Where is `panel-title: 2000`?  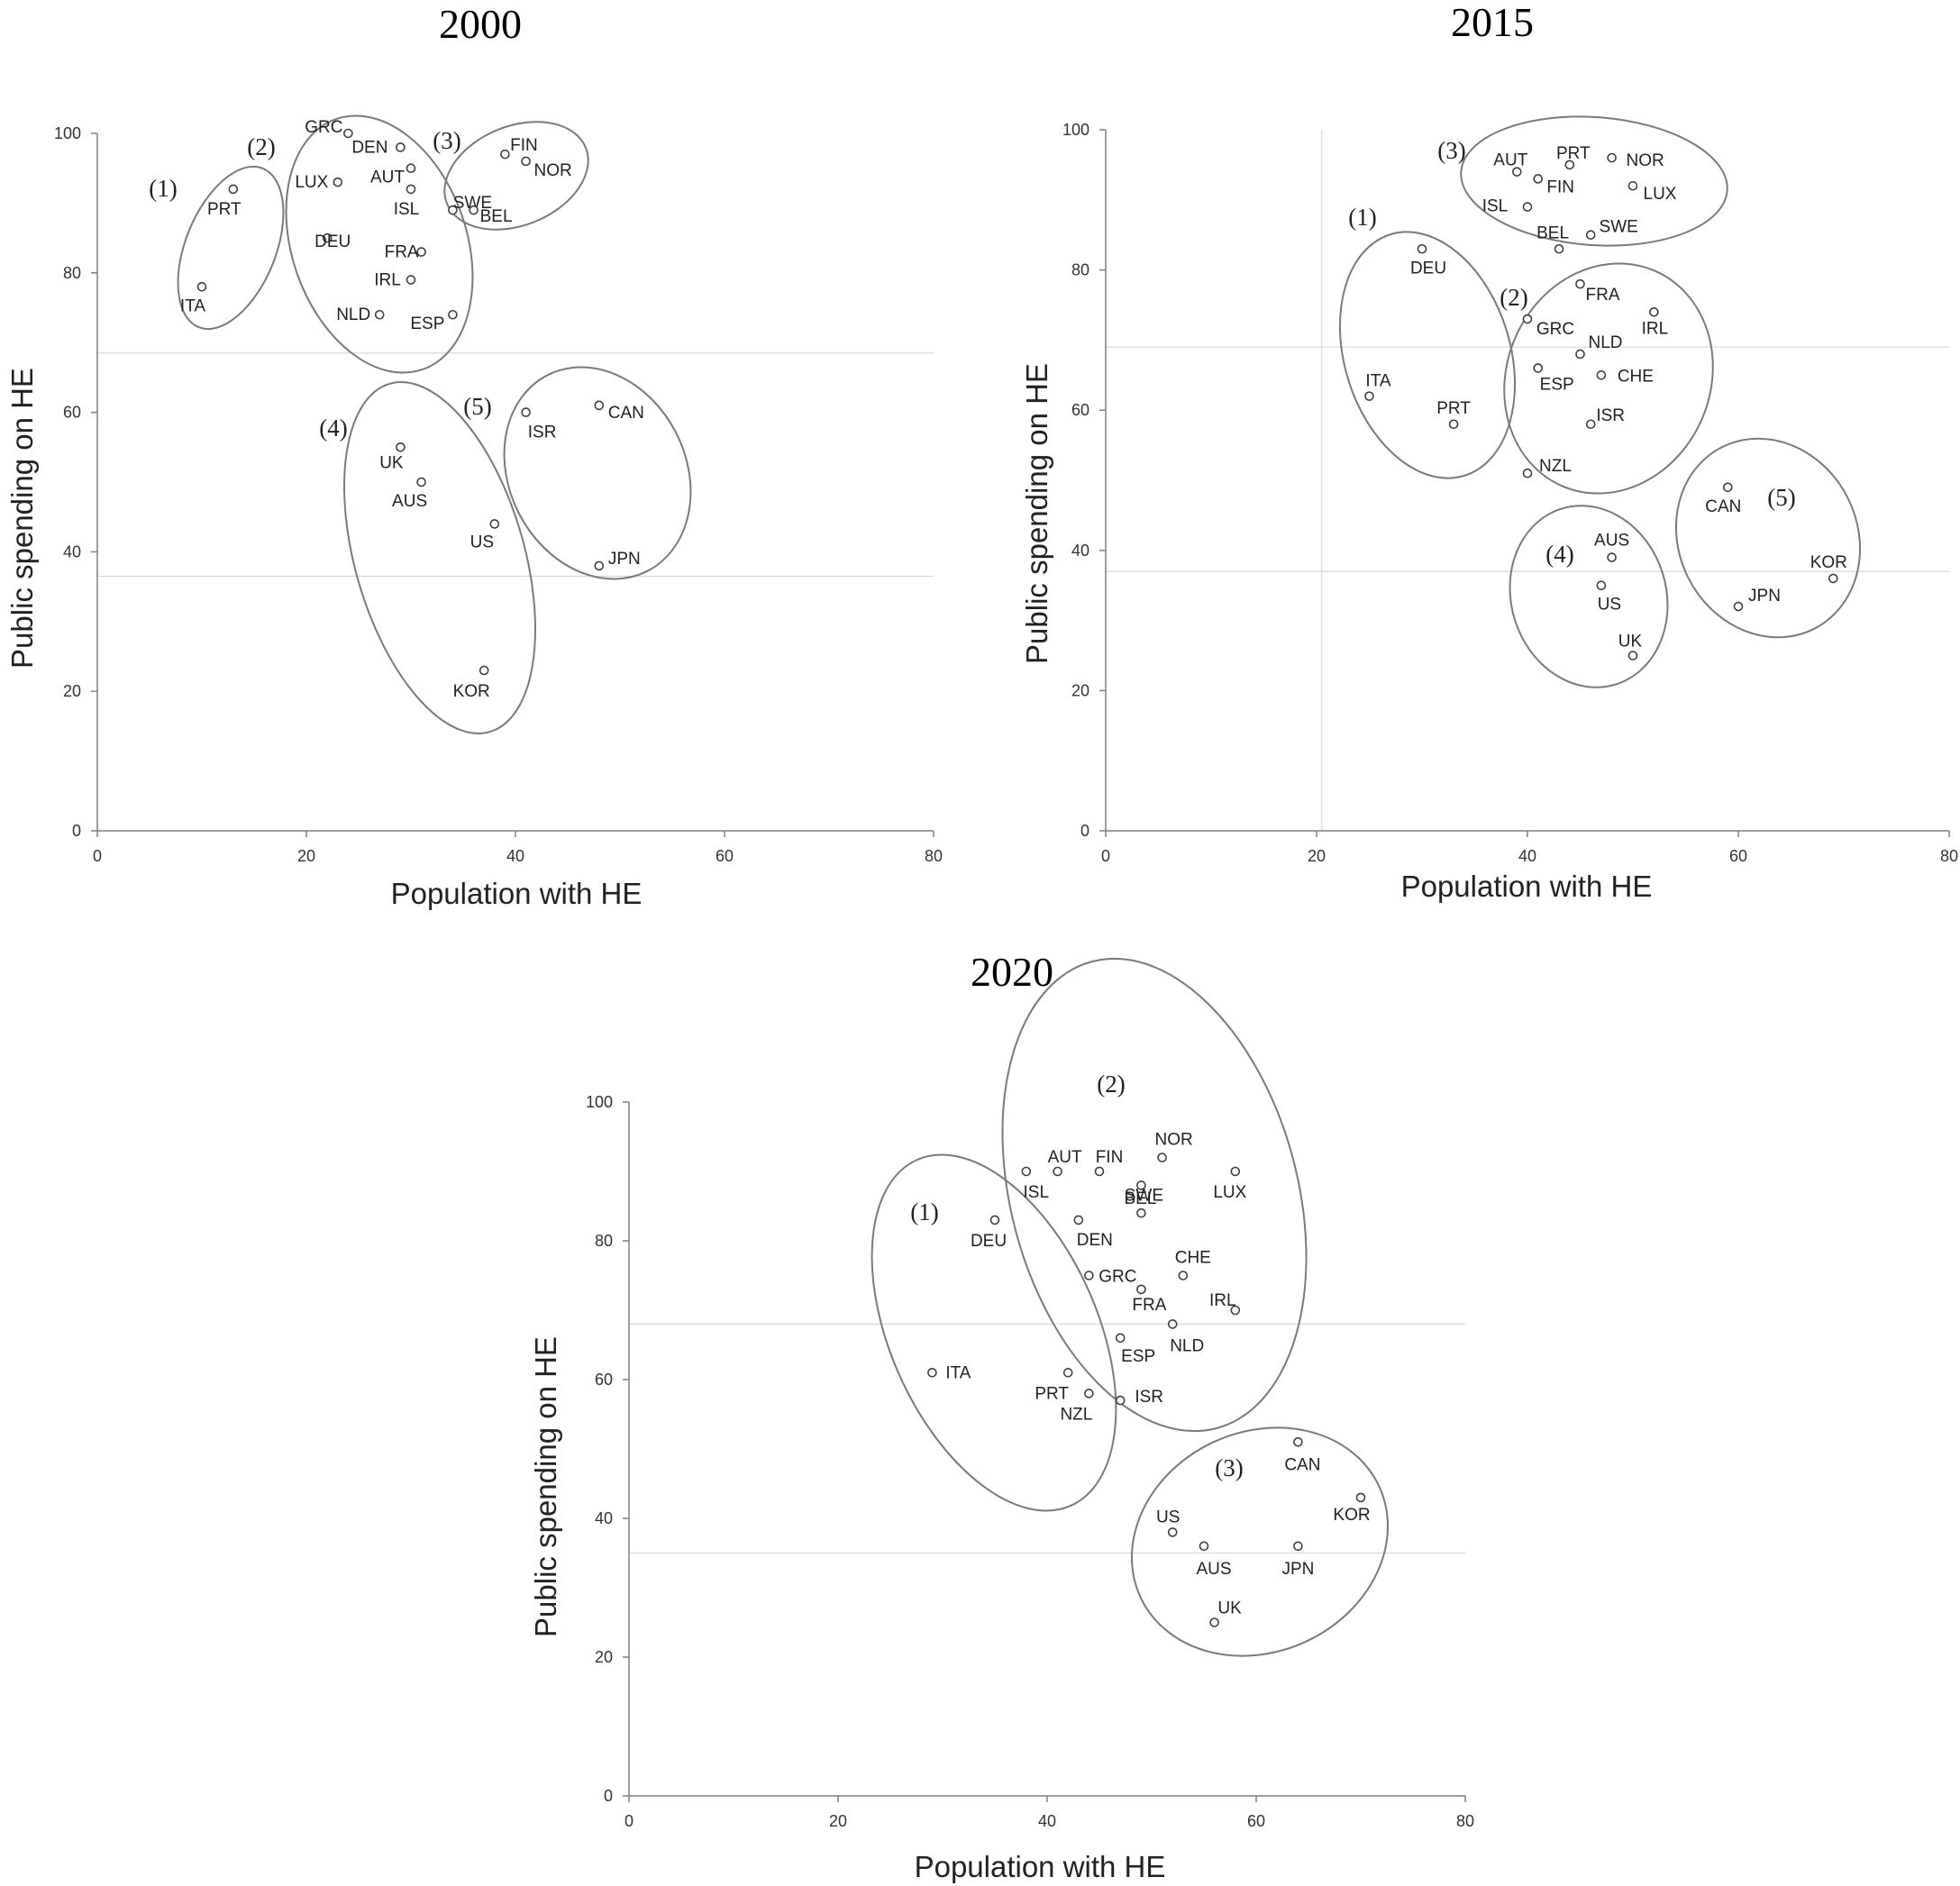 panel-title: 2000 is located at coordinates (480, 24).